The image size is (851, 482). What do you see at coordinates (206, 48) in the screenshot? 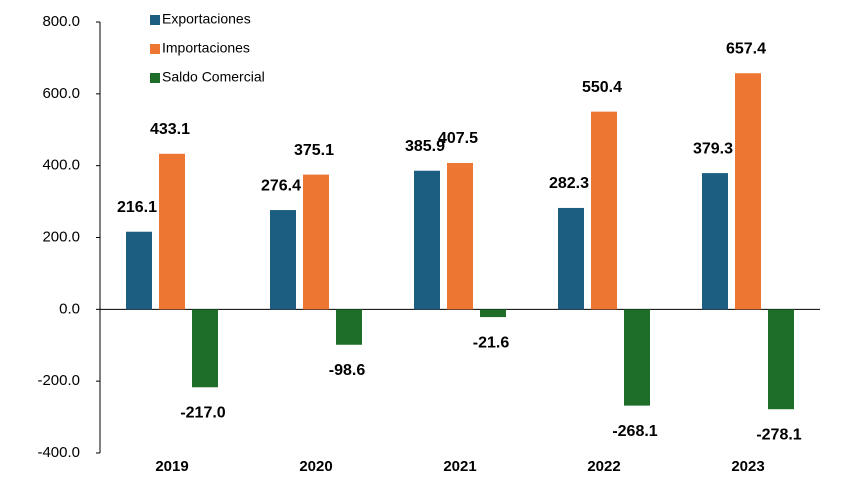
I see `legend-label: Importaciones` at bounding box center [206, 48].